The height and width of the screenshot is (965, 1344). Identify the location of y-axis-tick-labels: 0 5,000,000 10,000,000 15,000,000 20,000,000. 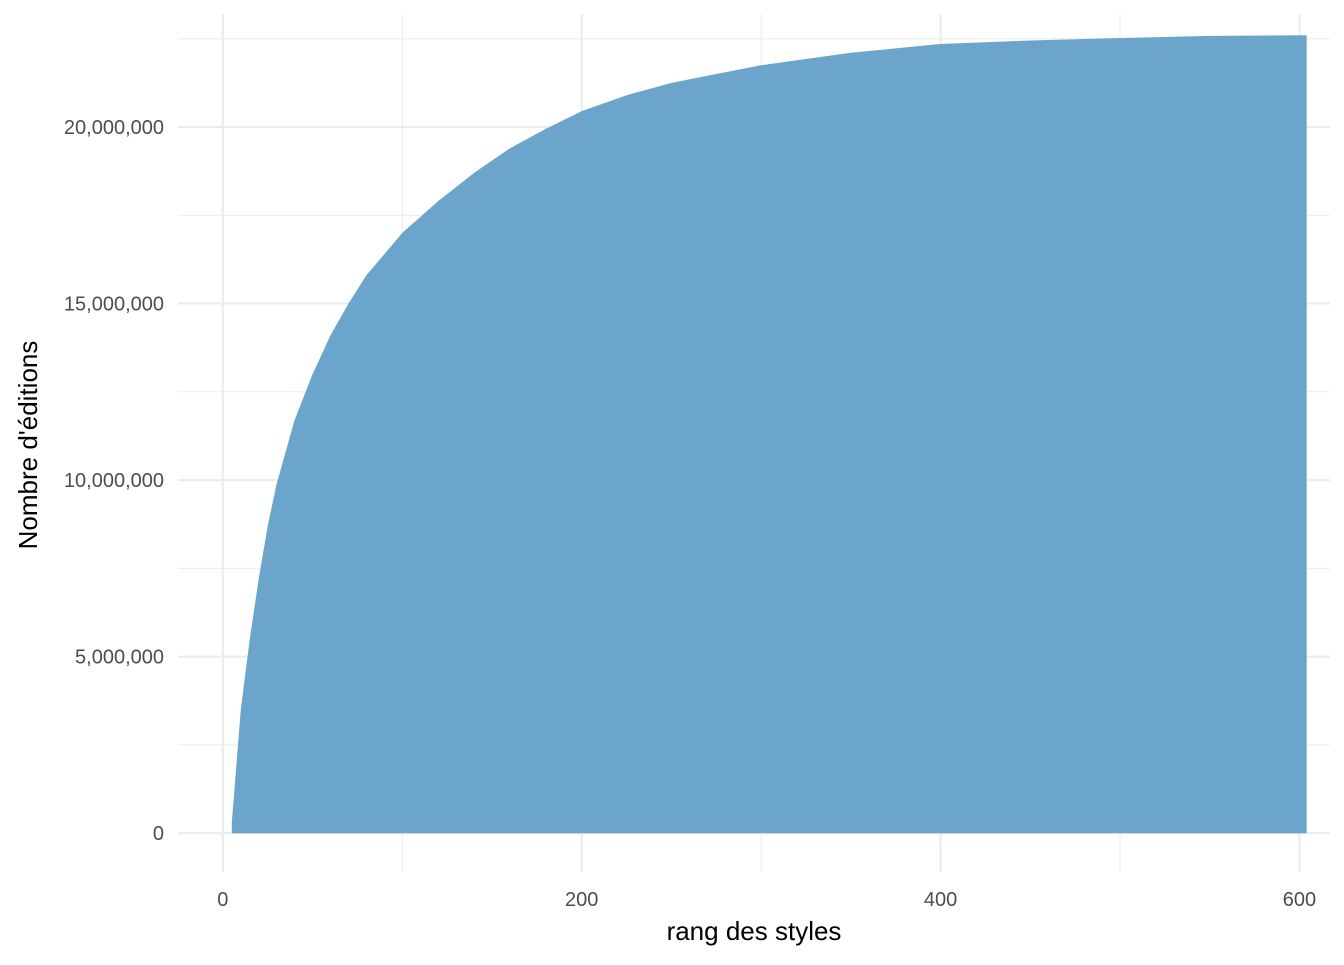
(114, 481).